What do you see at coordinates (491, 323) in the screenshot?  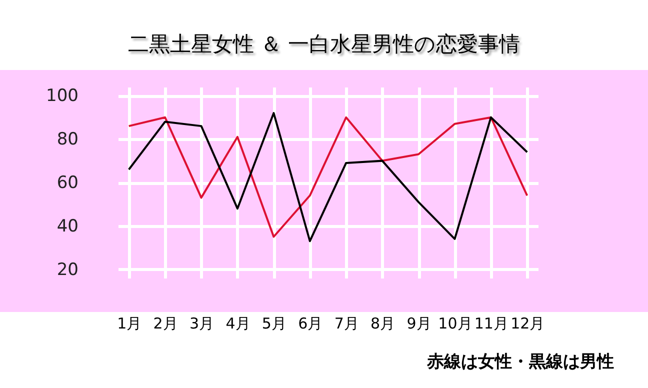 I see `x-tick-label: 11月` at bounding box center [491, 323].